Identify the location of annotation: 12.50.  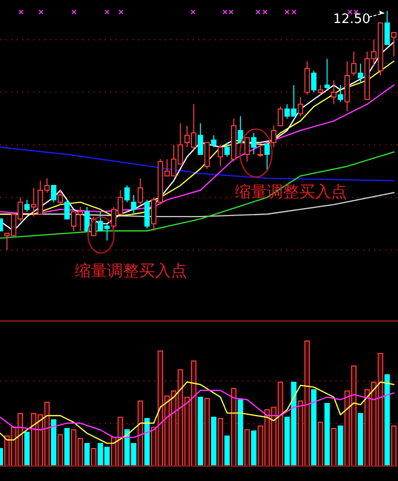
(351, 19).